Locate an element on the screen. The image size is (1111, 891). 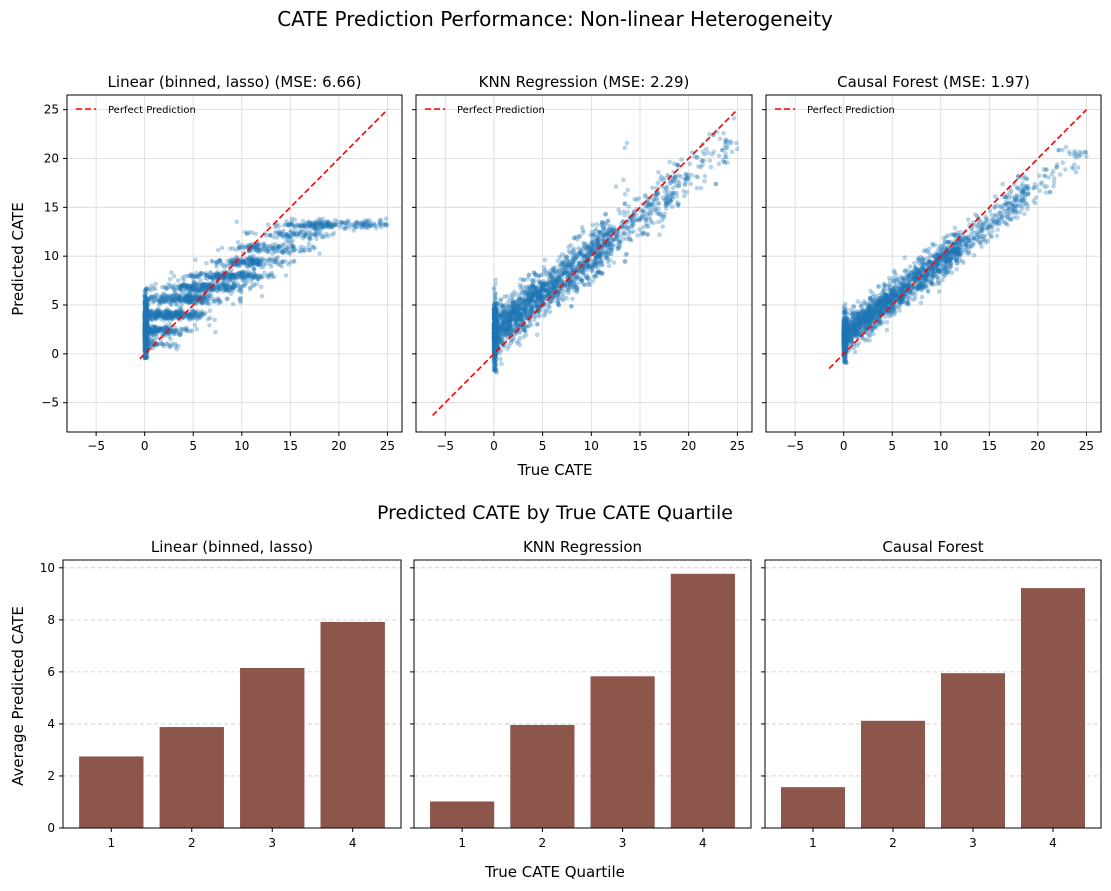
y-tick-label: 15 is located at coordinates (51, 207).